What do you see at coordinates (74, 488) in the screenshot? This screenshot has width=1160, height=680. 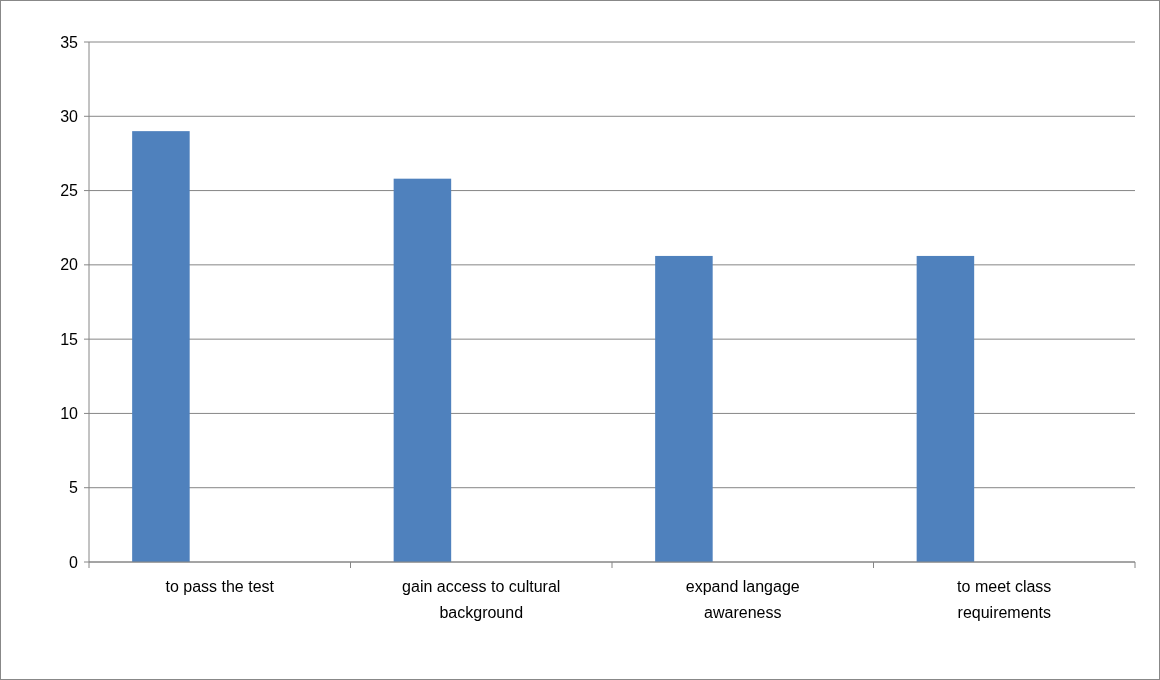 I see `y-tick-label: 5` at bounding box center [74, 488].